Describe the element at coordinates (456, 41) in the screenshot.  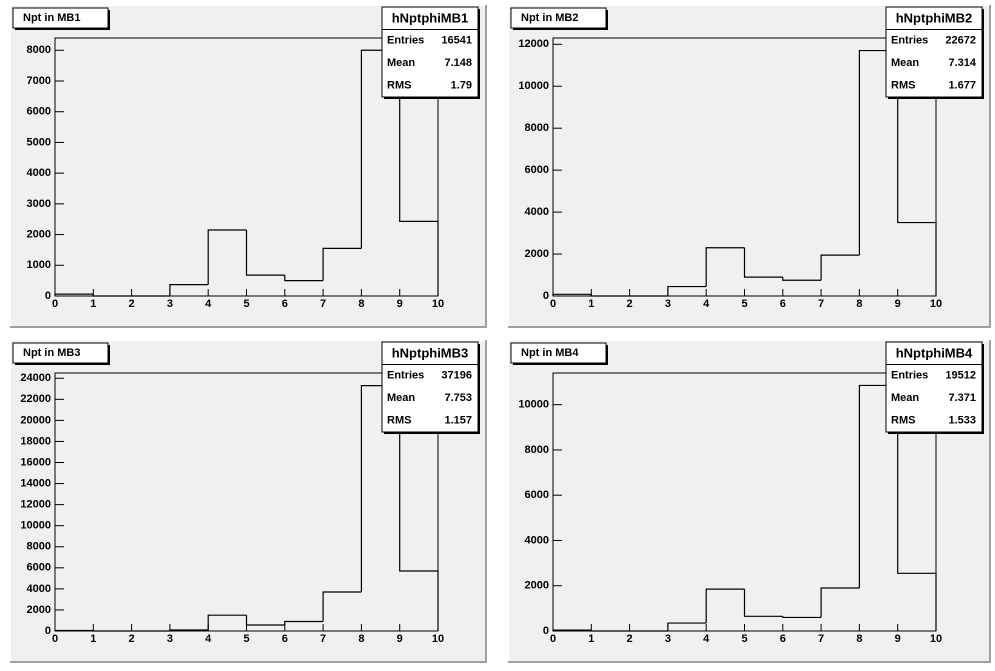
I see `stats-value: 16541` at that location.